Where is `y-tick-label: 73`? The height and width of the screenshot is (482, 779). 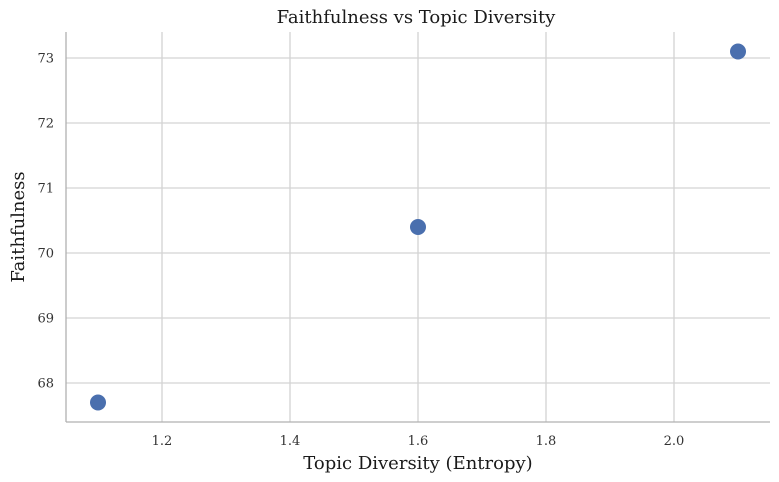
y-tick-label: 73 is located at coordinates (45, 59).